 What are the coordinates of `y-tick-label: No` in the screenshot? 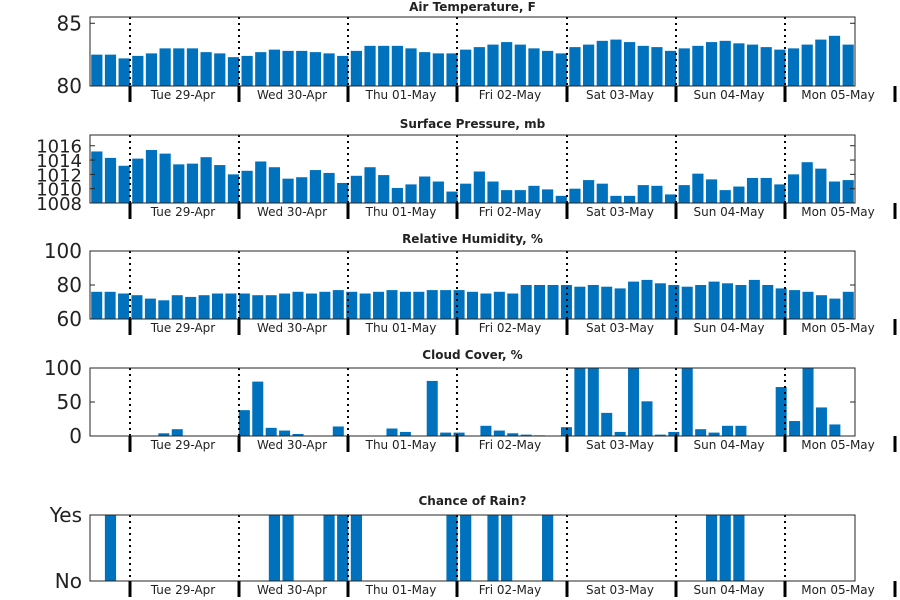 It's located at (68, 581).